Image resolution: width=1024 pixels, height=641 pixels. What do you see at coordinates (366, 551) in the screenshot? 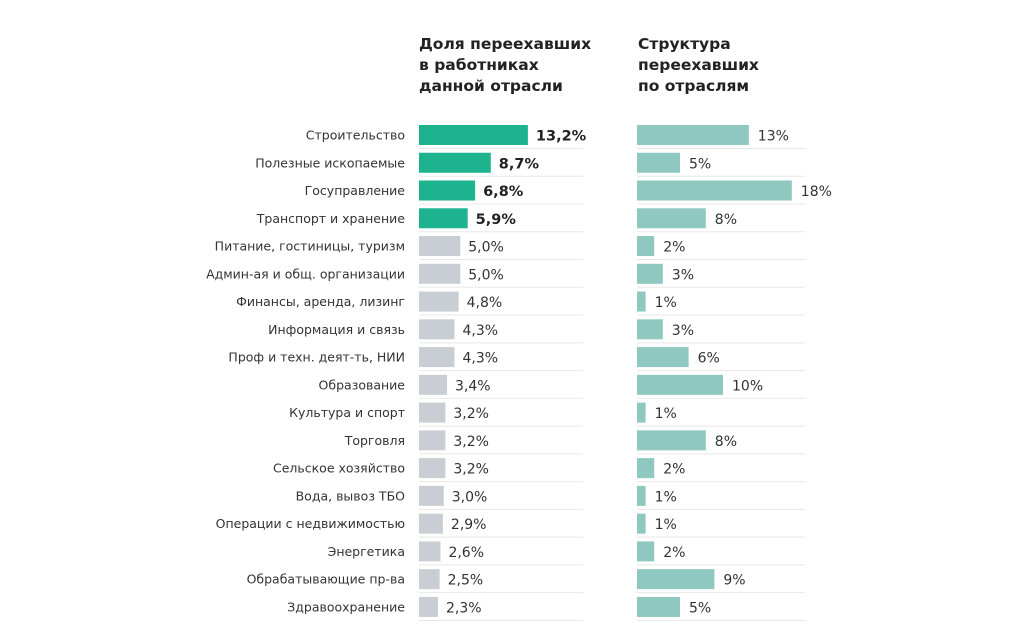
I see `category-label: Энергетика` at bounding box center [366, 551].